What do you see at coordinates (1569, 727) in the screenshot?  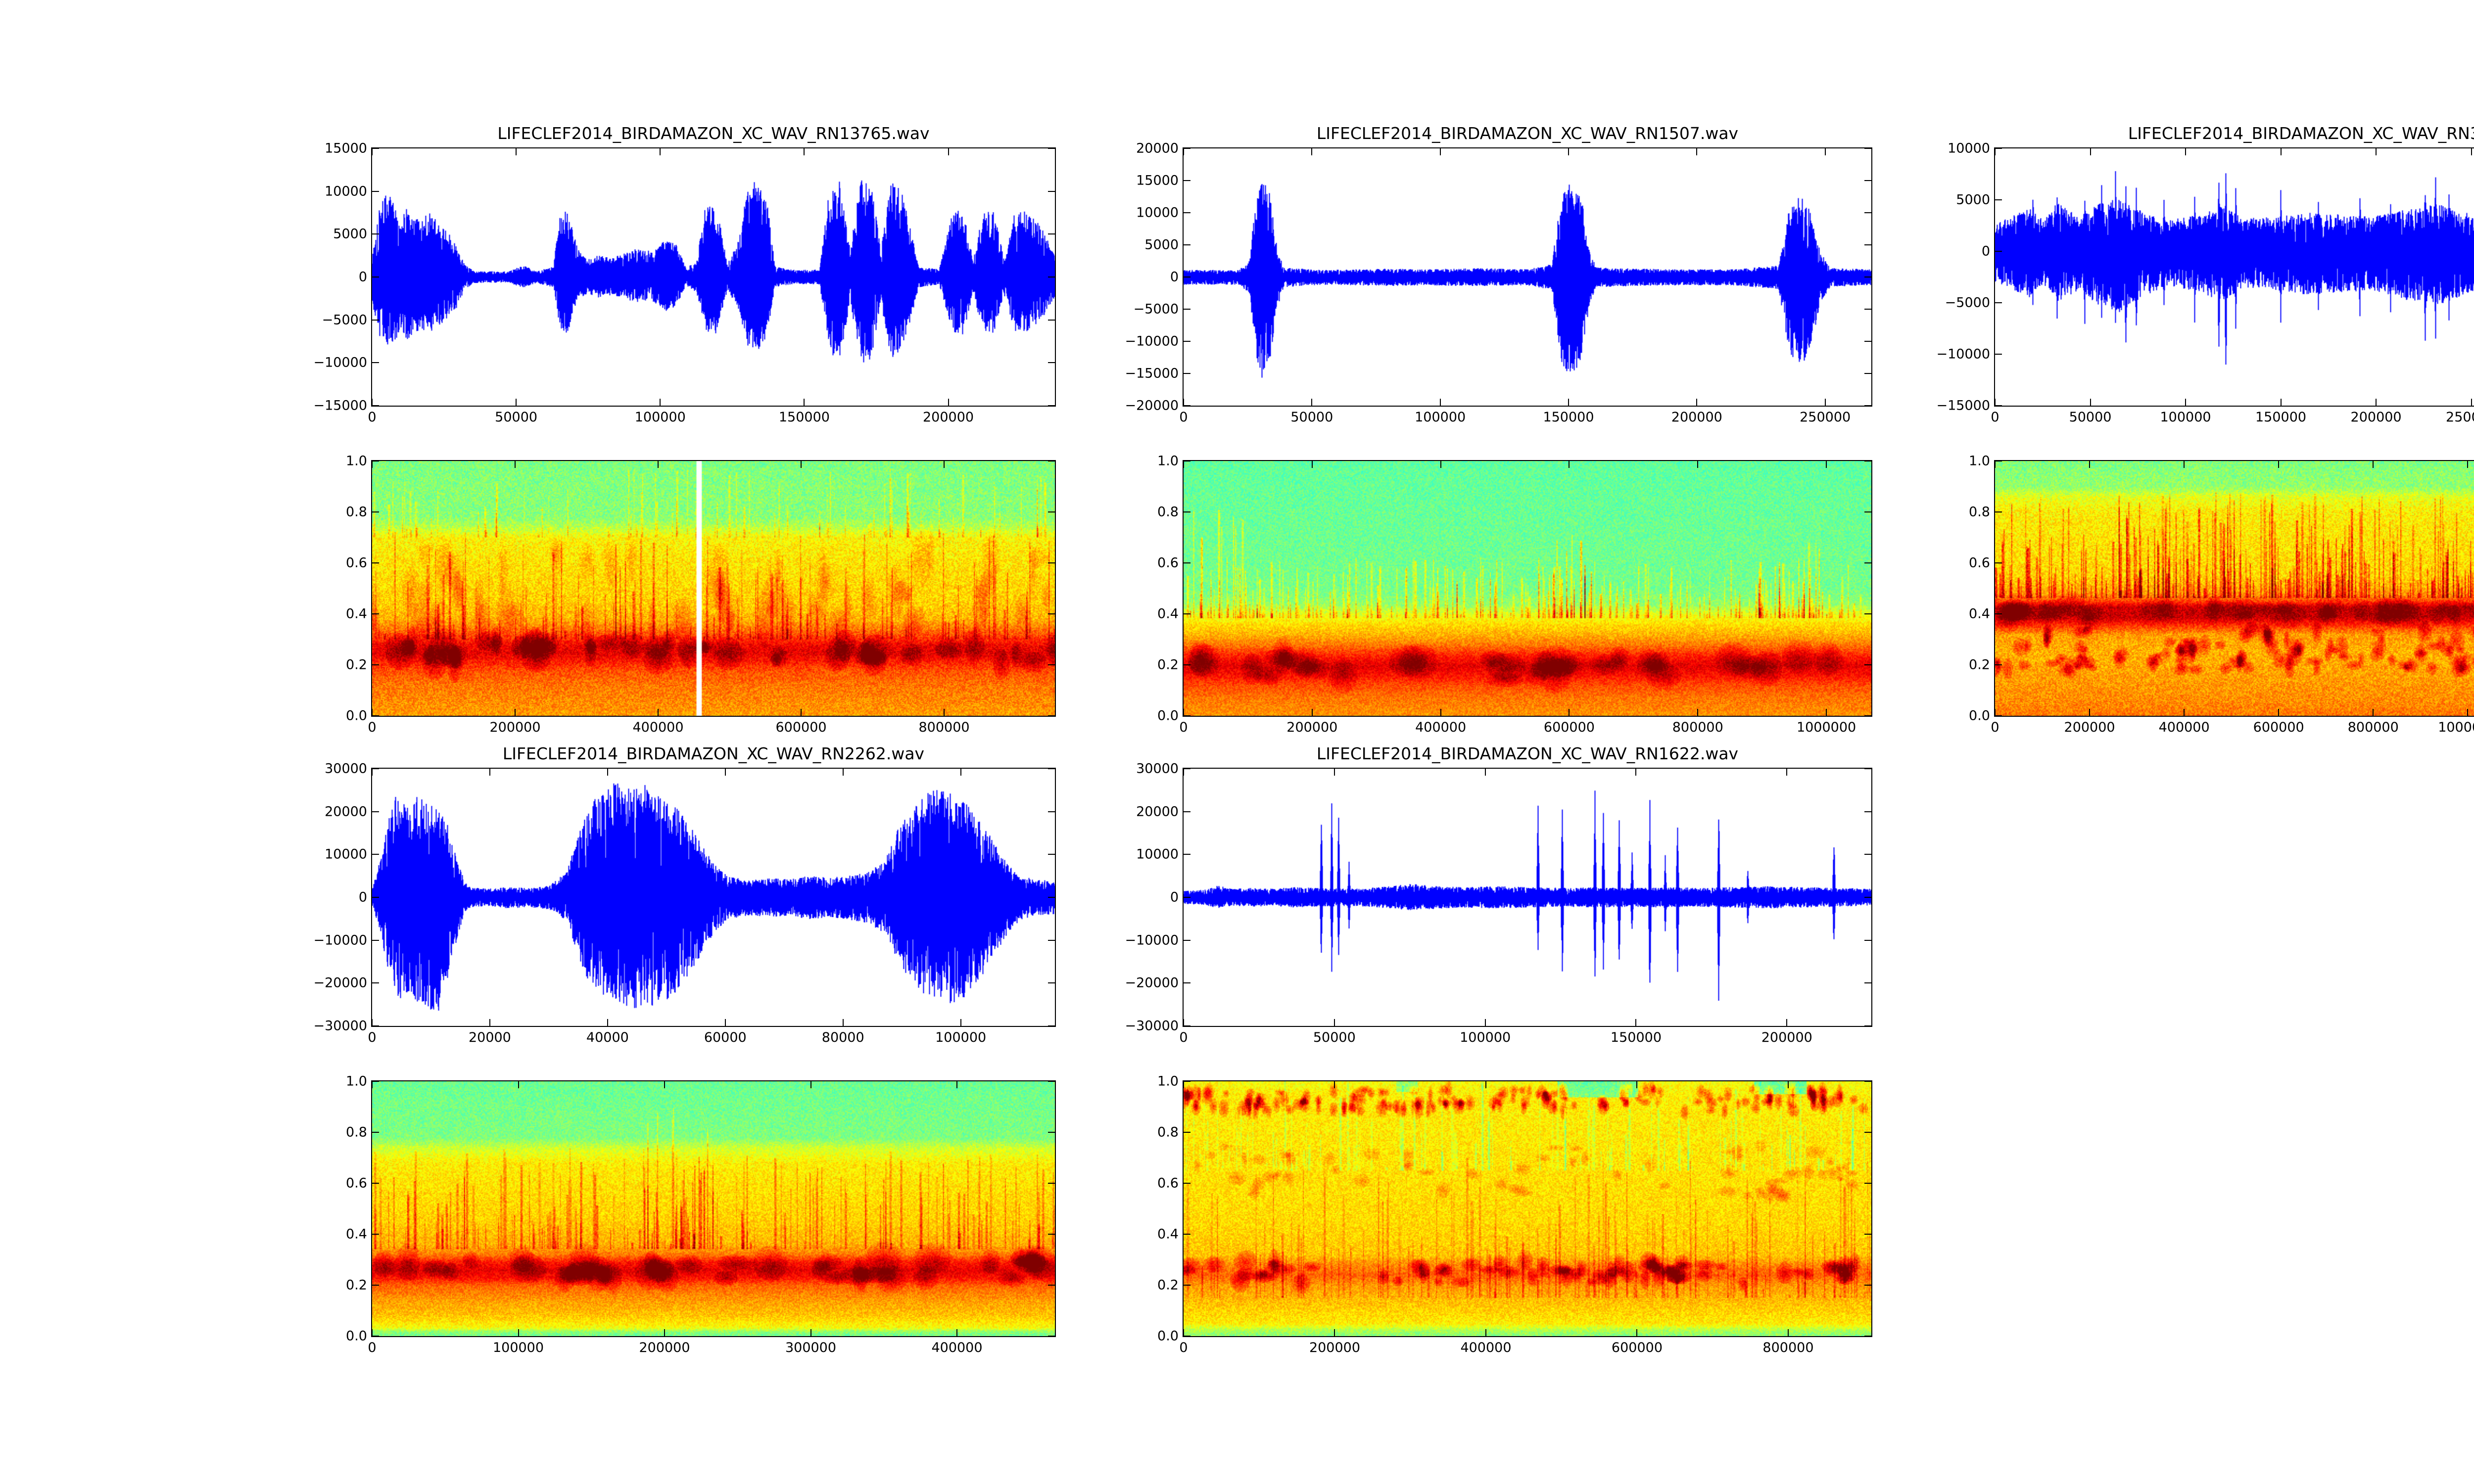 I see `x-tick-label: 600000` at bounding box center [1569, 727].